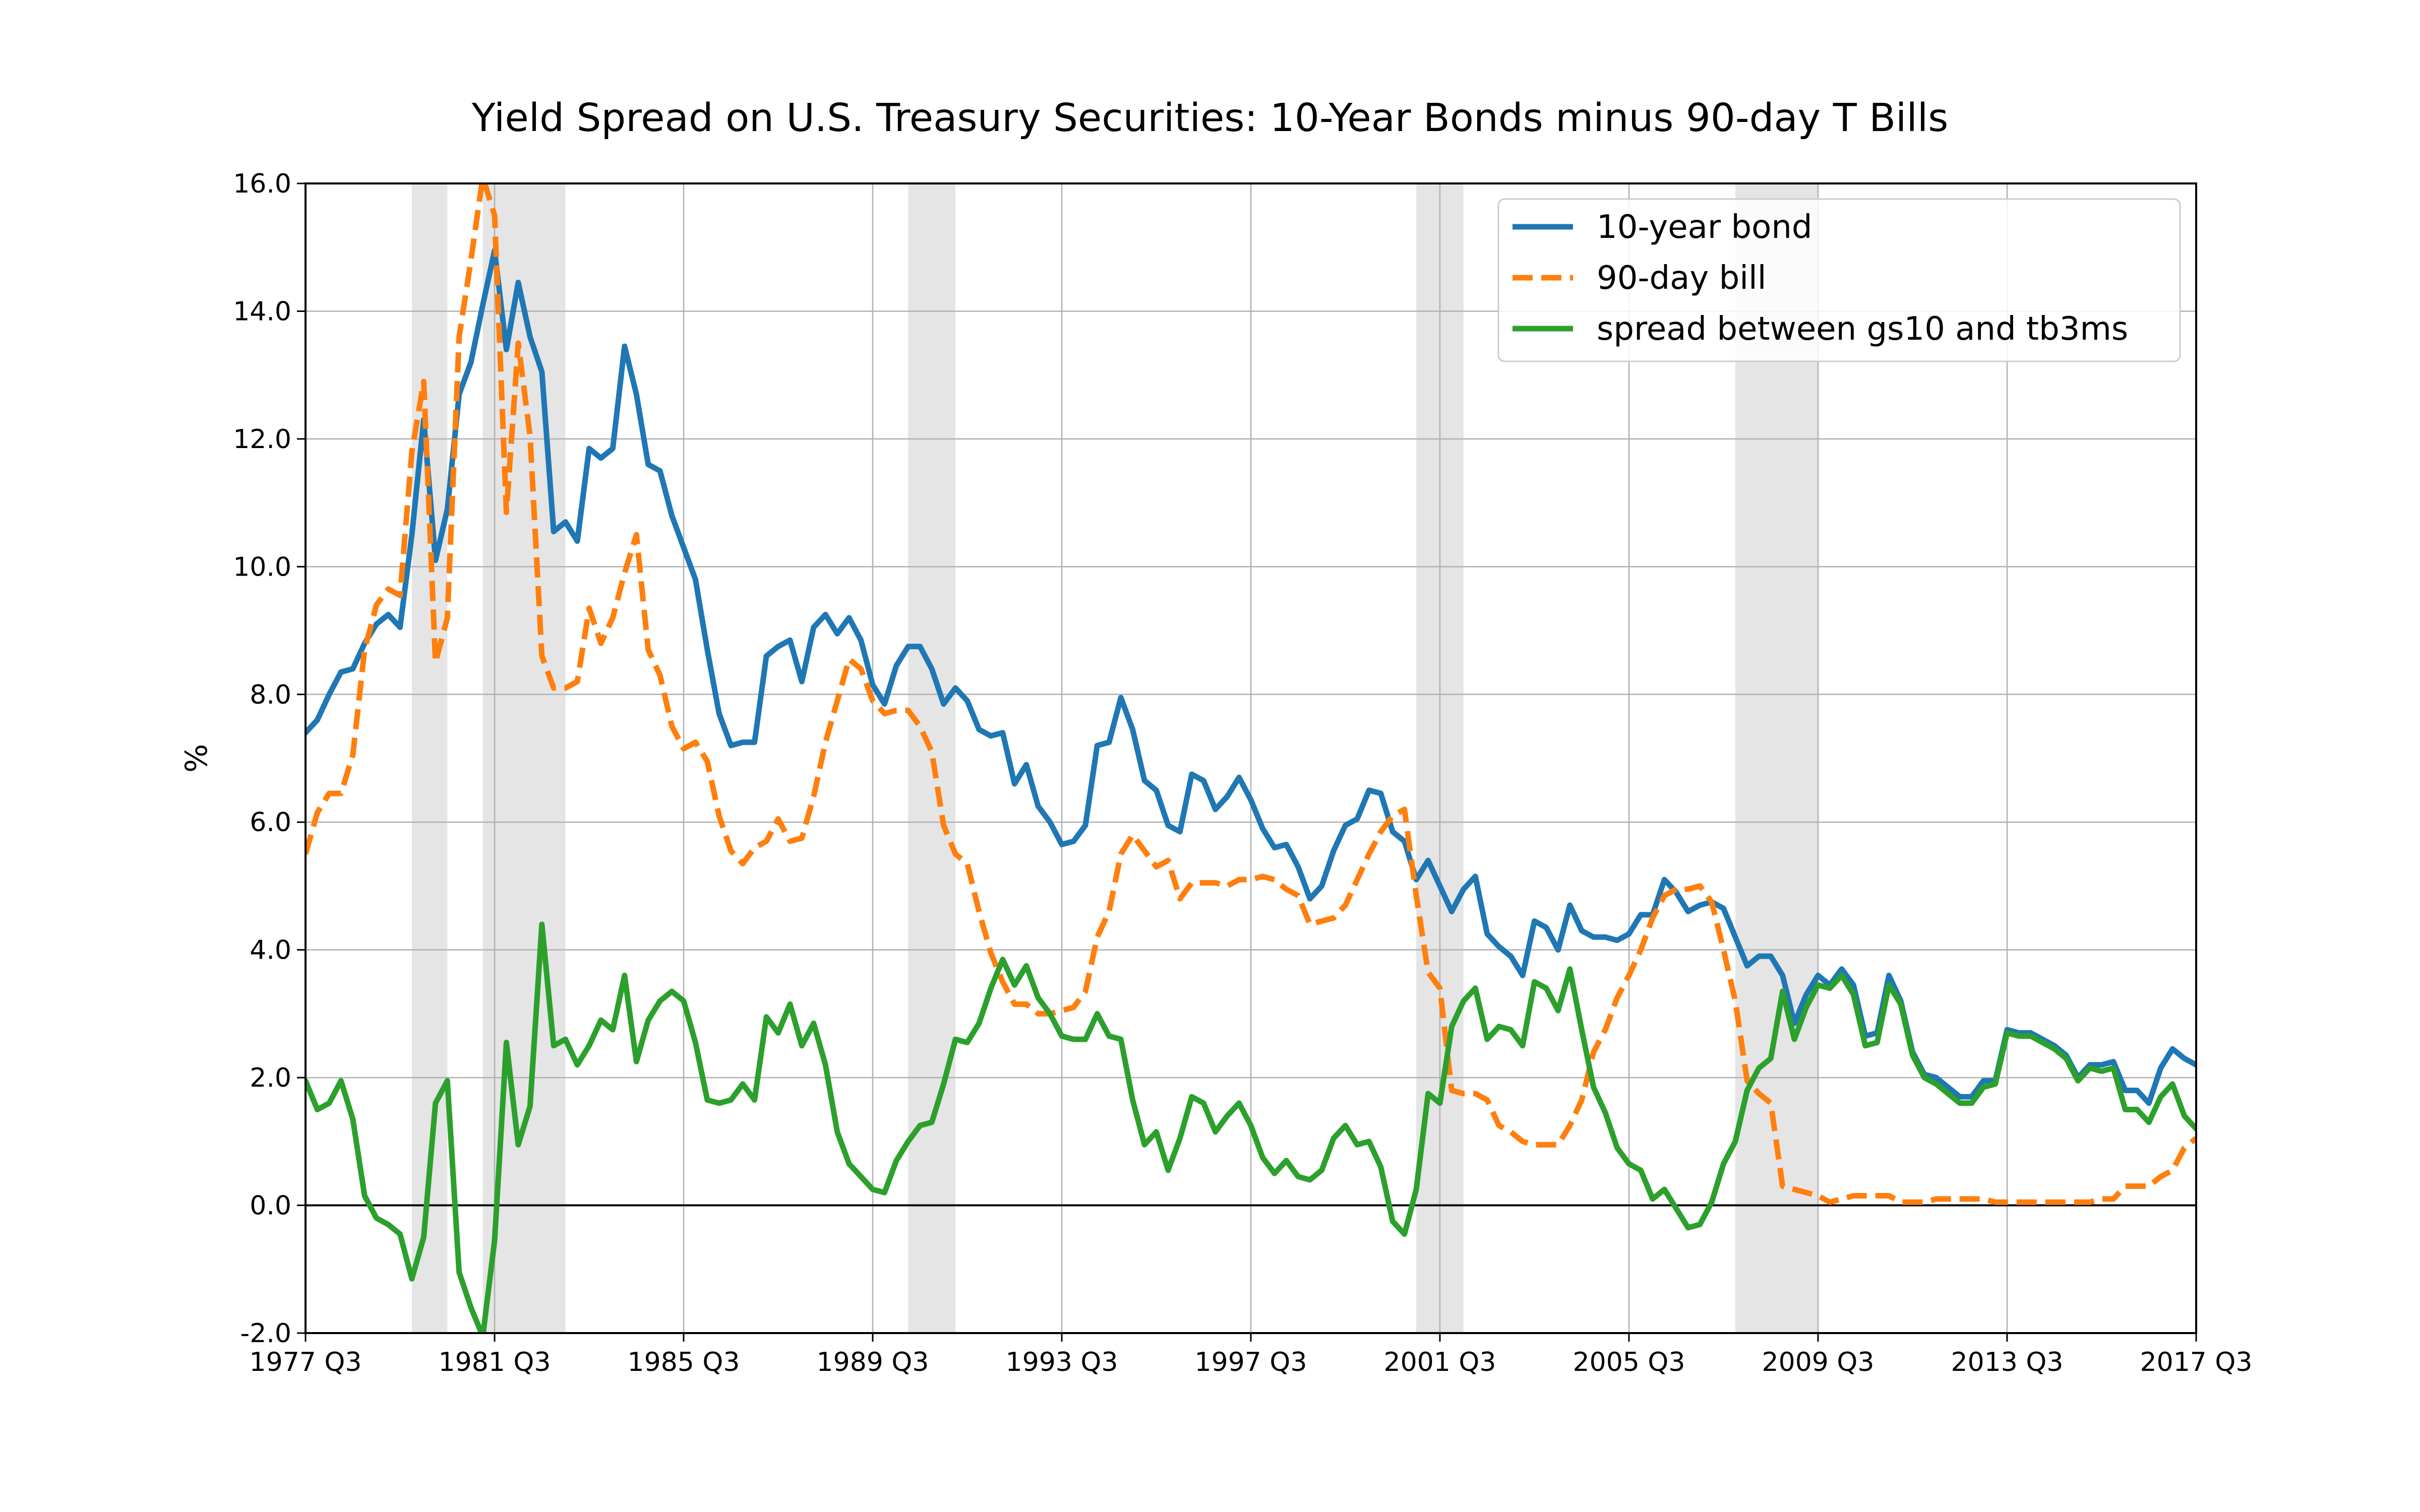 The image size is (2420, 1512). Describe the element at coordinates (270, 1078) in the screenshot. I see `y-tick-label: 2.0` at that location.